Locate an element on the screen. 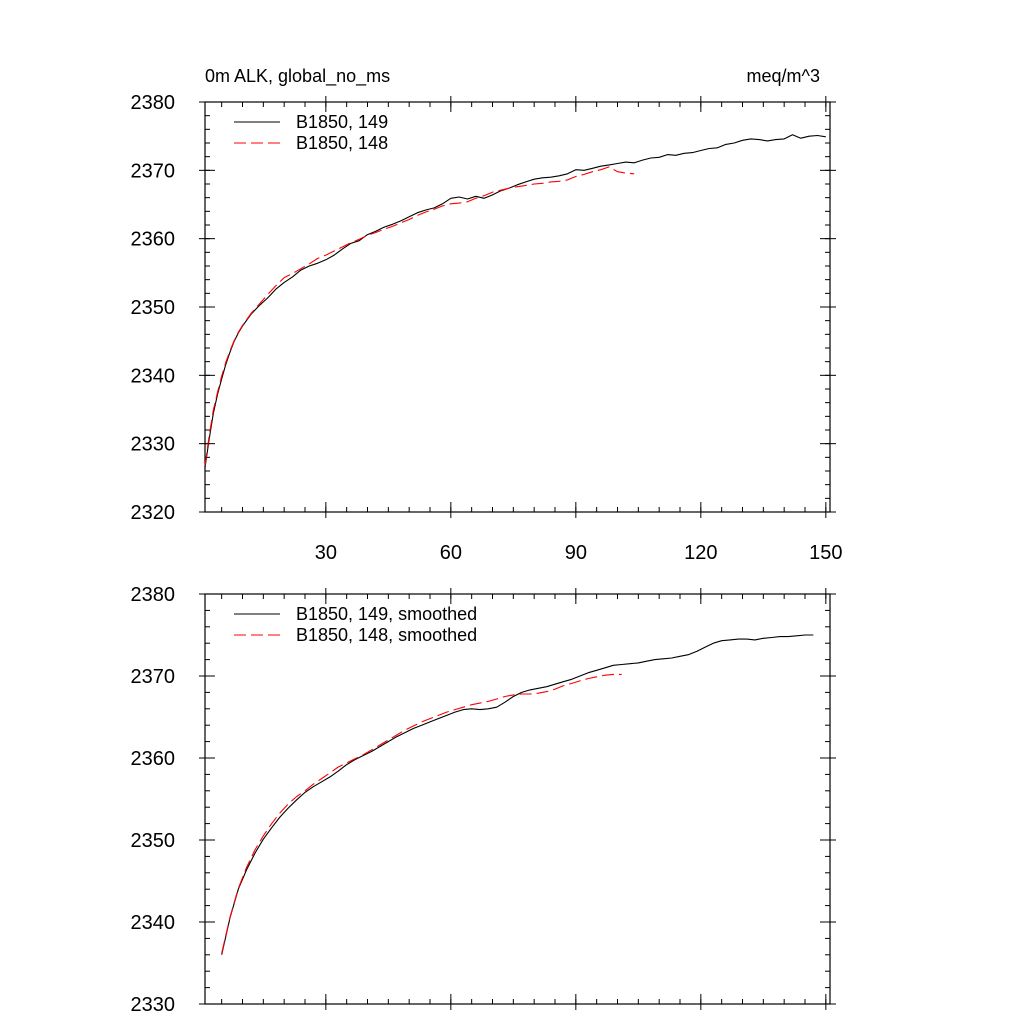 Image resolution: width=1024 pixels, height=1024 pixels. chart-units-label: meq/m^3 is located at coordinates (783, 76).